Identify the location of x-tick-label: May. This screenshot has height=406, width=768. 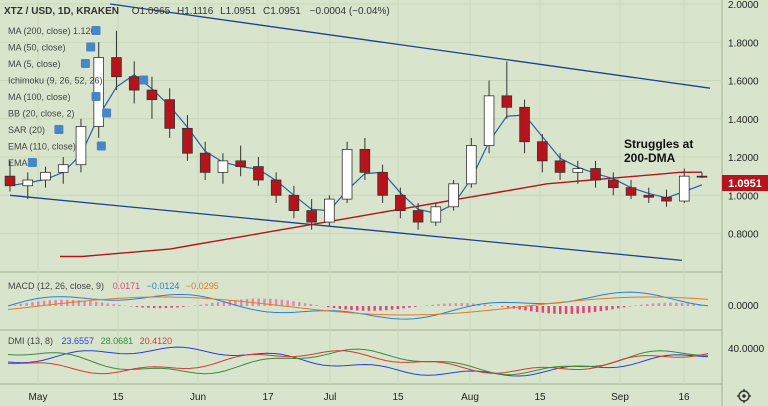
(38, 397).